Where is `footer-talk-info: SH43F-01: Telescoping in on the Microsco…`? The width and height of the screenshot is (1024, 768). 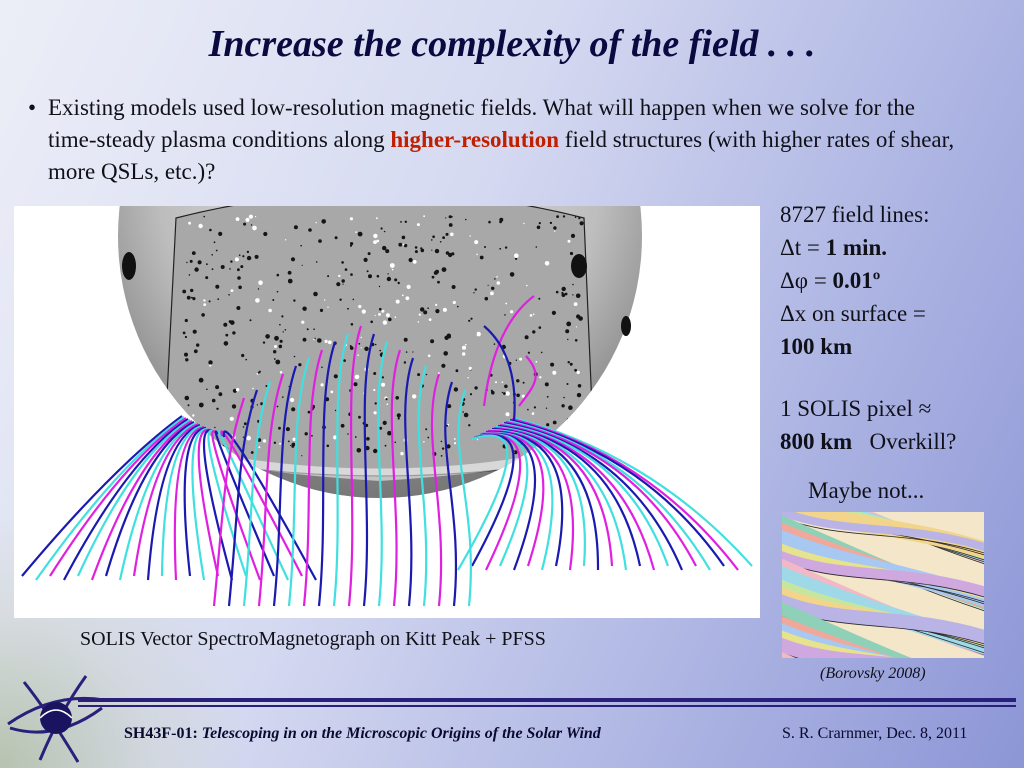 footer-talk-info: SH43F-01: Telescoping in on the Microsco… is located at coordinates (362, 734).